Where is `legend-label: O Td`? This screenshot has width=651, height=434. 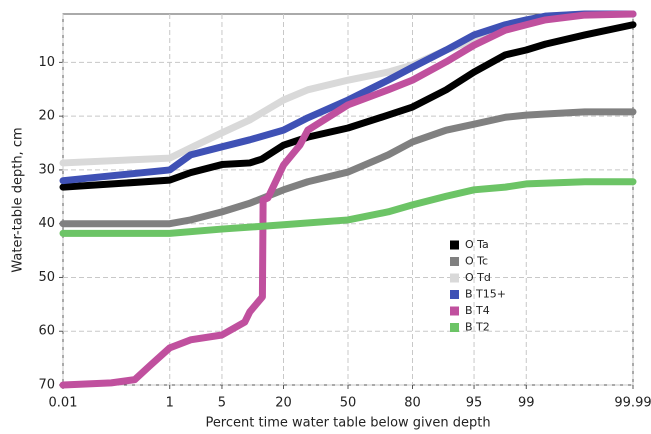
legend-label: O Td is located at coordinates (478, 277).